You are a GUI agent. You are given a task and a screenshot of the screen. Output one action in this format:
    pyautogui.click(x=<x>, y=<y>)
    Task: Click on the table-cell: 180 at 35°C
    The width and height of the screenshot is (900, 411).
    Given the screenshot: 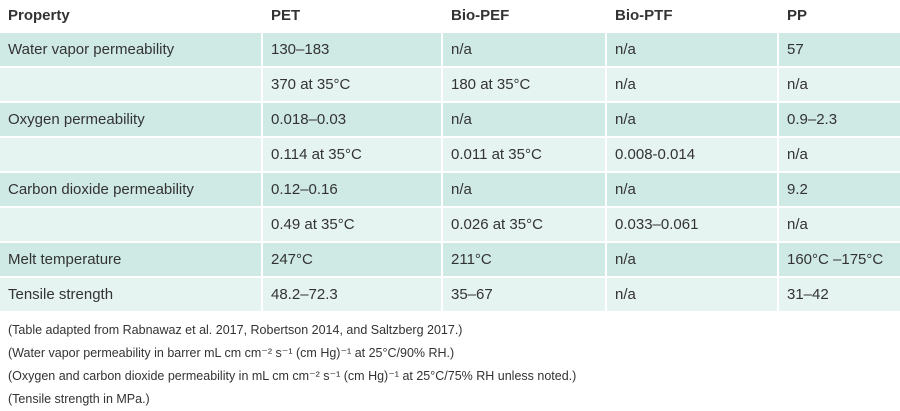 What is the action you would take?
    pyautogui.click(x=523, y=85)
    